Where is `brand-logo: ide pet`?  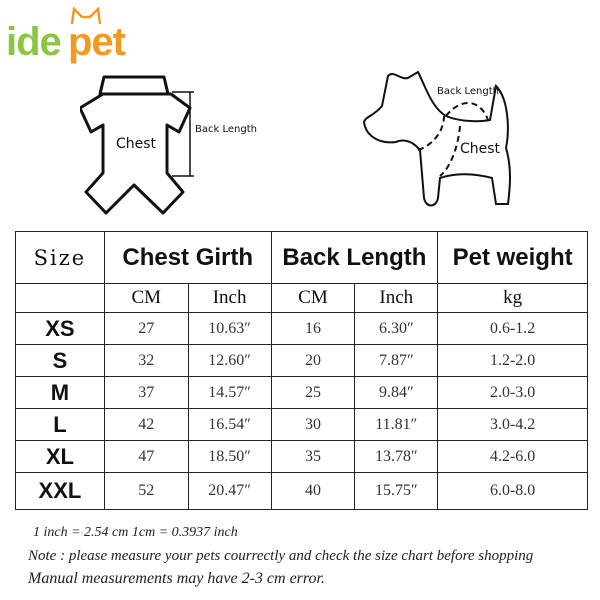 brand-logo: ide pet is located at coordinates (71, 37).